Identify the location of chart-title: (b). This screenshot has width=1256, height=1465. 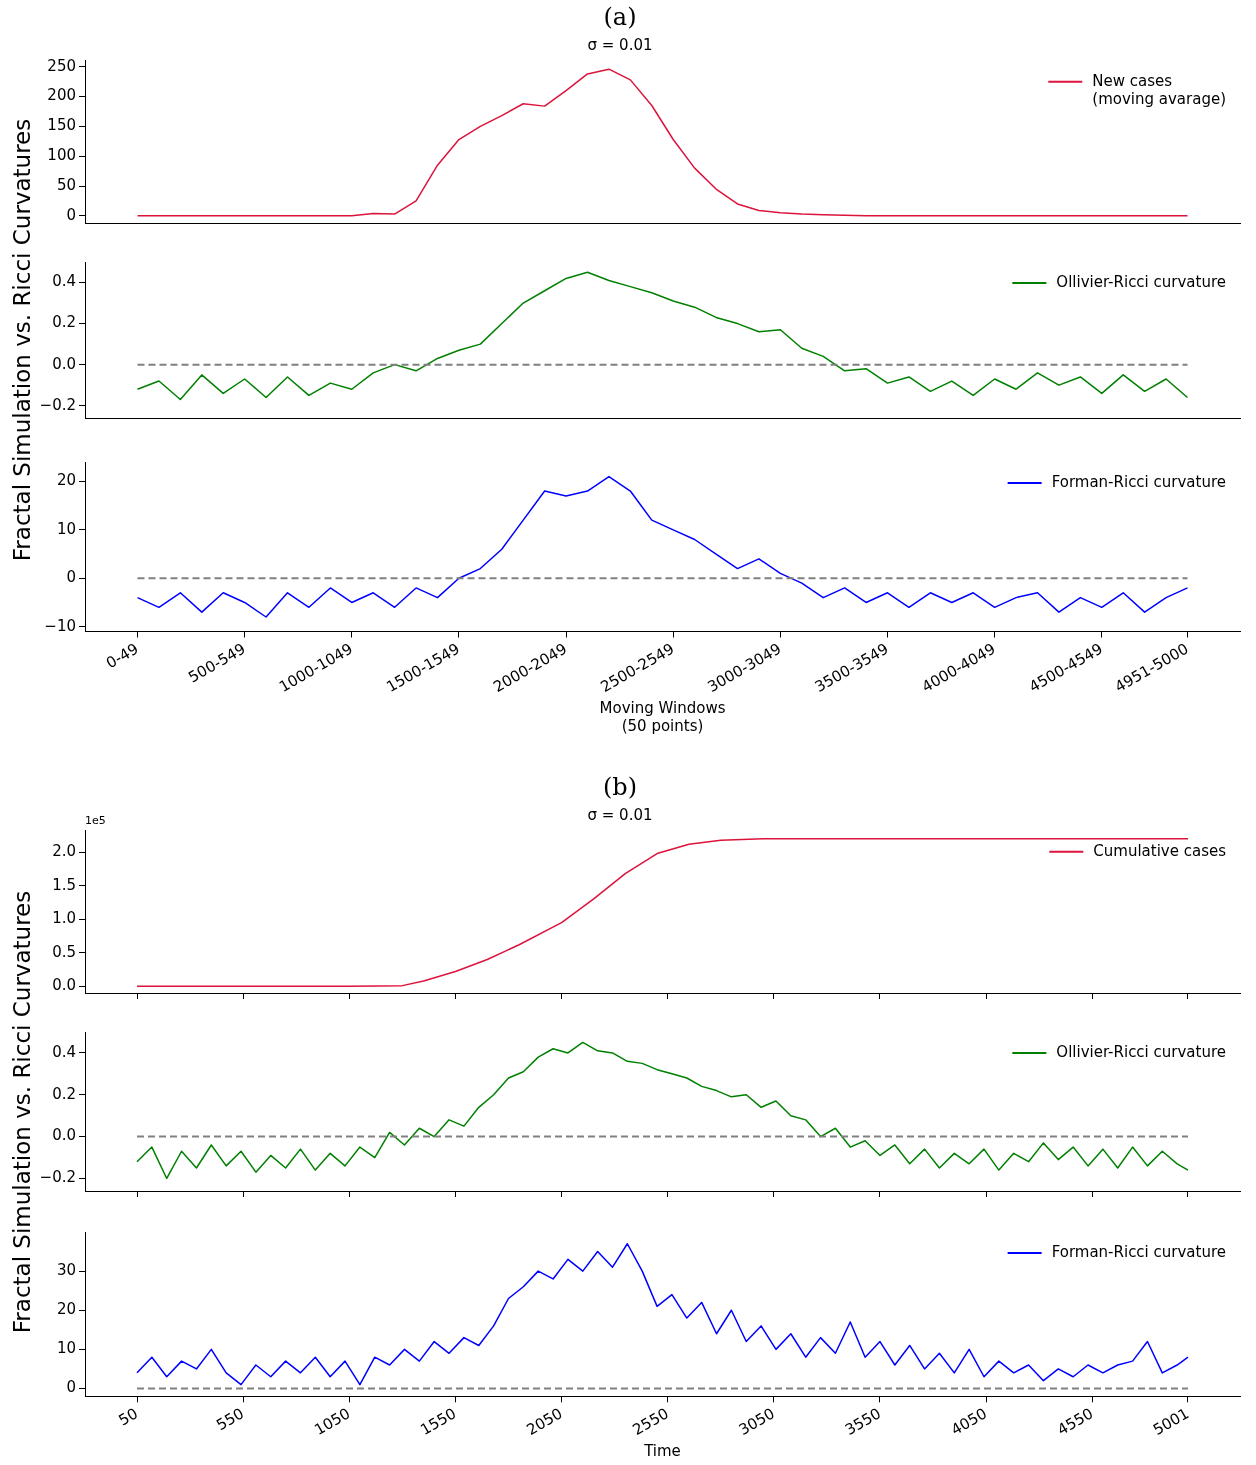
(620, 786).